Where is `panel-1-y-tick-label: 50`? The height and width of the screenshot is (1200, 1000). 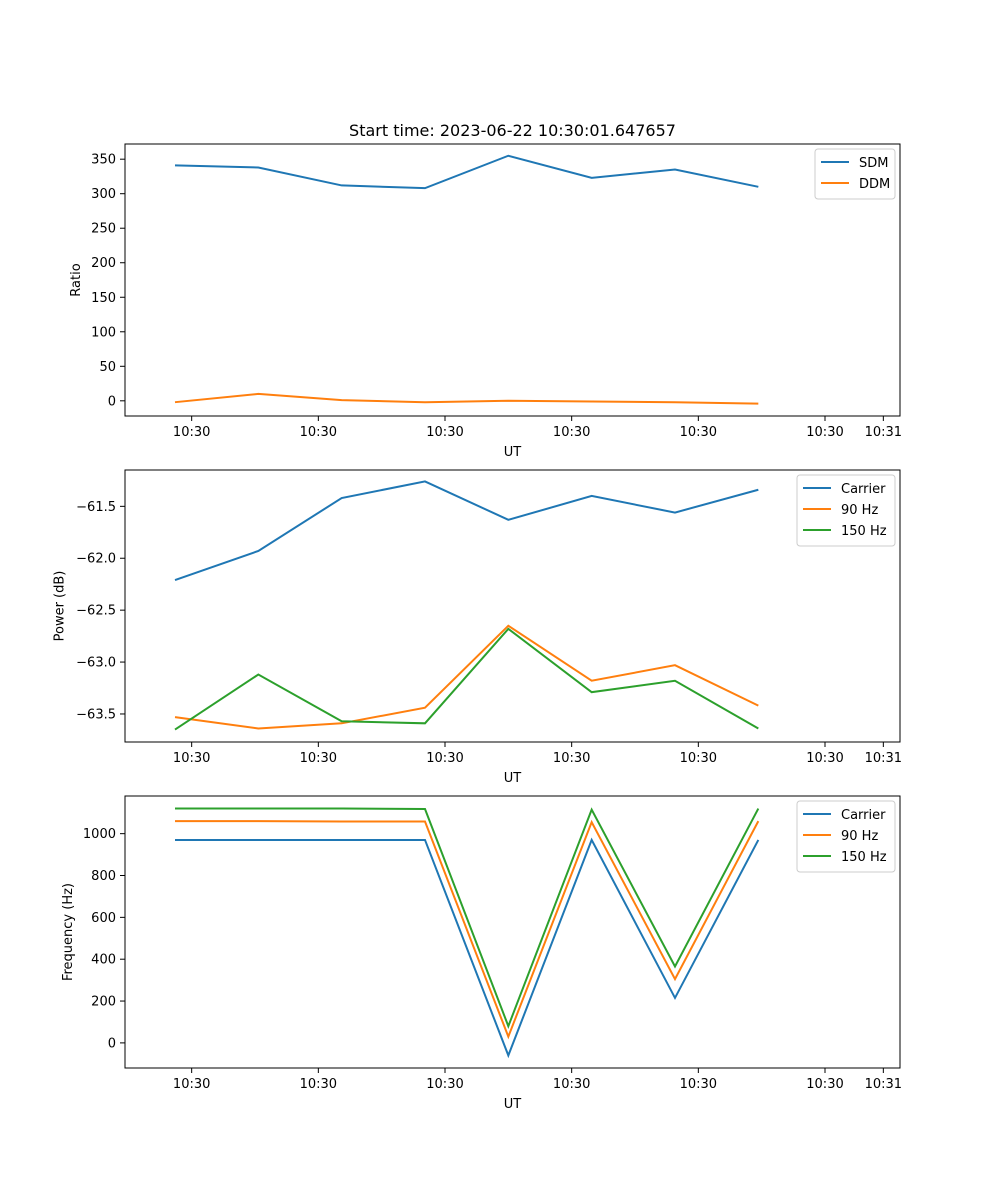 panel-1-y-tick-label: 50 is located at coordinates (107, 367).